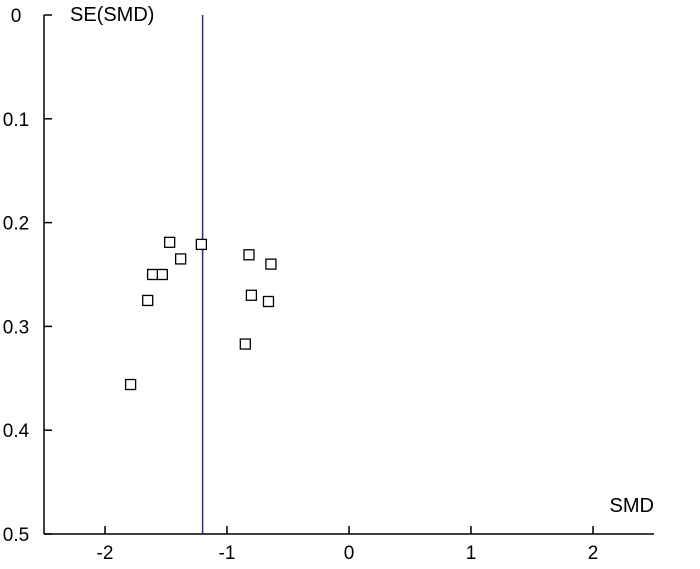 This screenshot has height=569, width=700. Describe the element at coordinates (593, 553) in the screenshot. I see `x-tick-label: 2` at that location.